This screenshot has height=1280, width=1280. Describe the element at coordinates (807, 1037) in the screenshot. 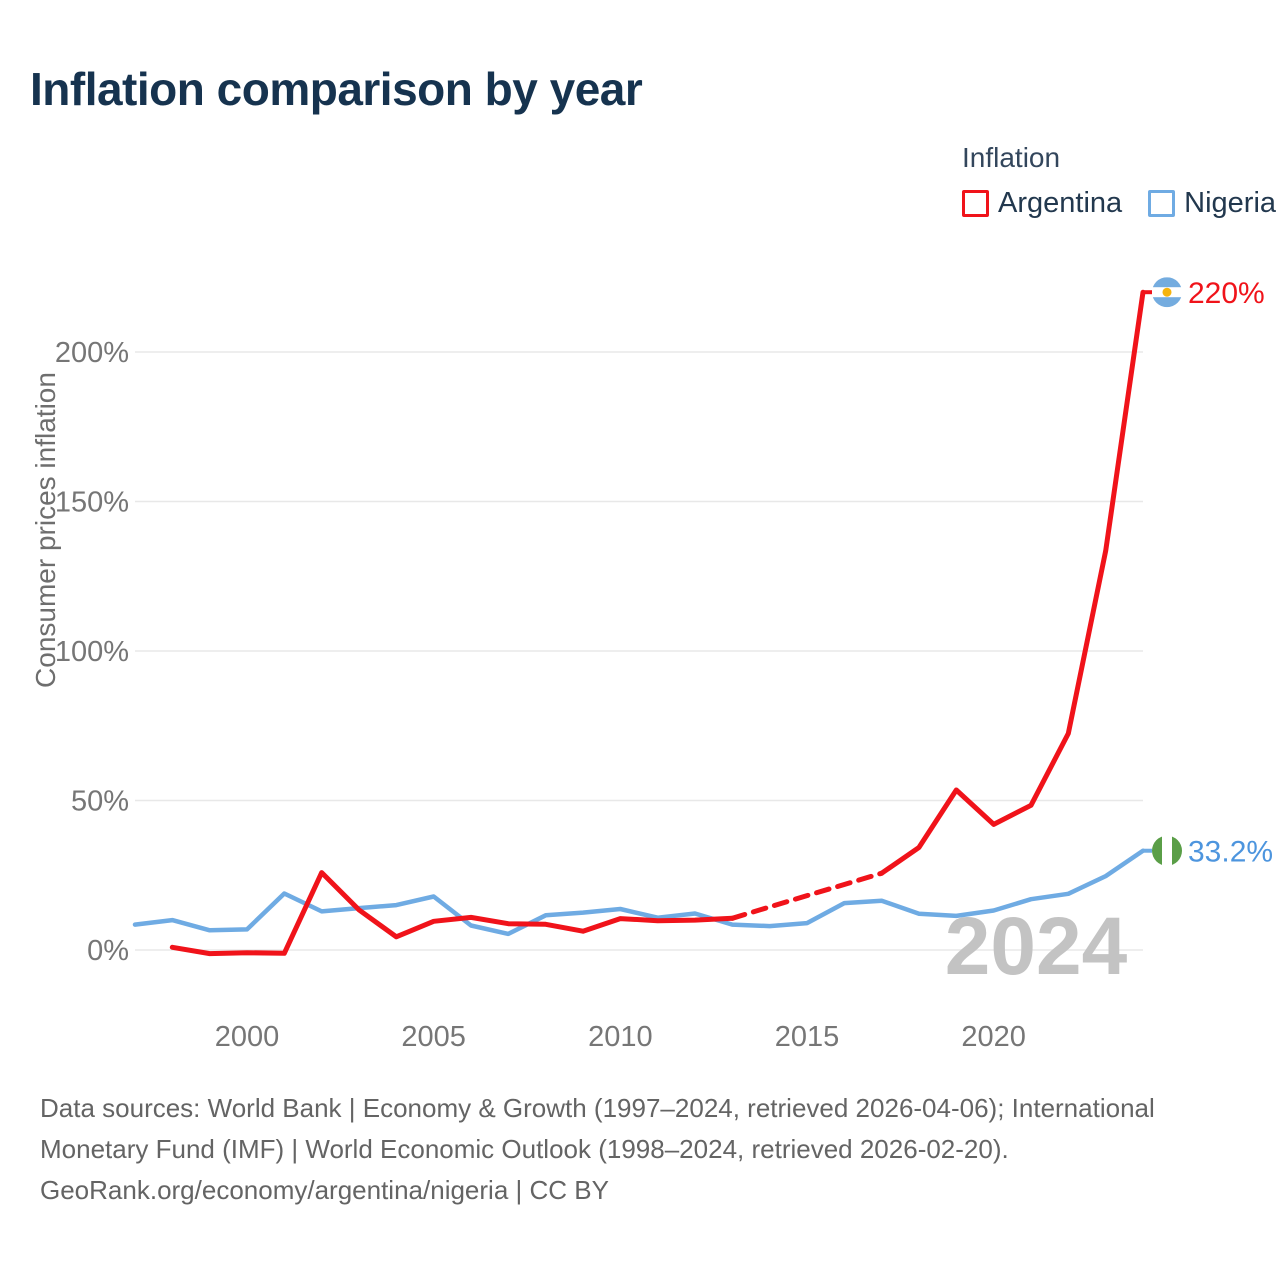

I see `x-tick-label: 2015` at that location.